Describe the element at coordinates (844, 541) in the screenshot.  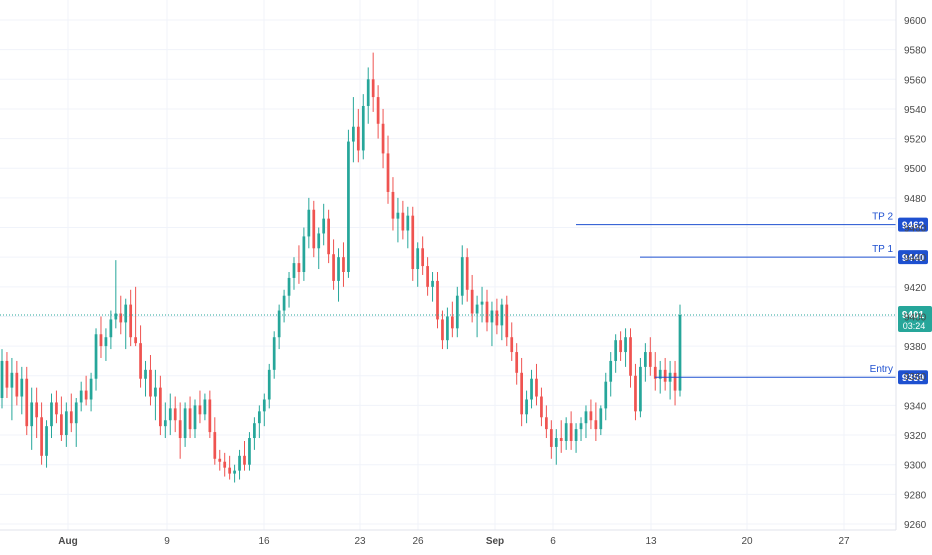
I see `x-tick-label: 27` at that location.